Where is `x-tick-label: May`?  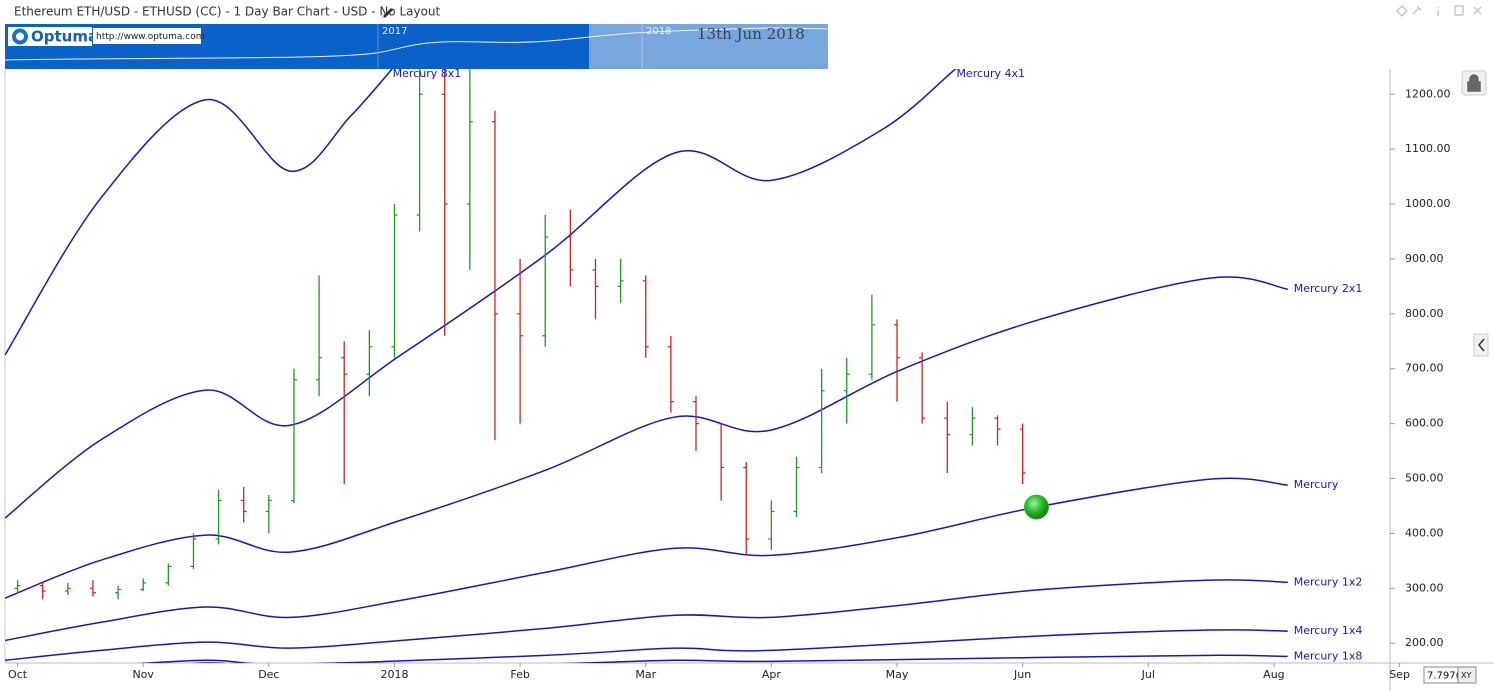
x-tick-label: May is located at coordinates (897, 674).